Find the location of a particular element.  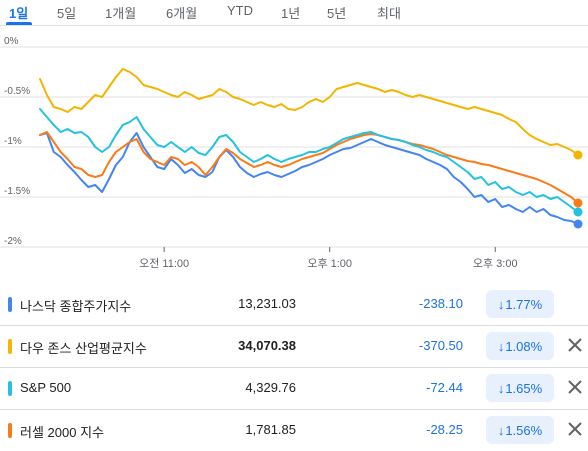

series-end-point-dow is located at coordinates (578, 155).